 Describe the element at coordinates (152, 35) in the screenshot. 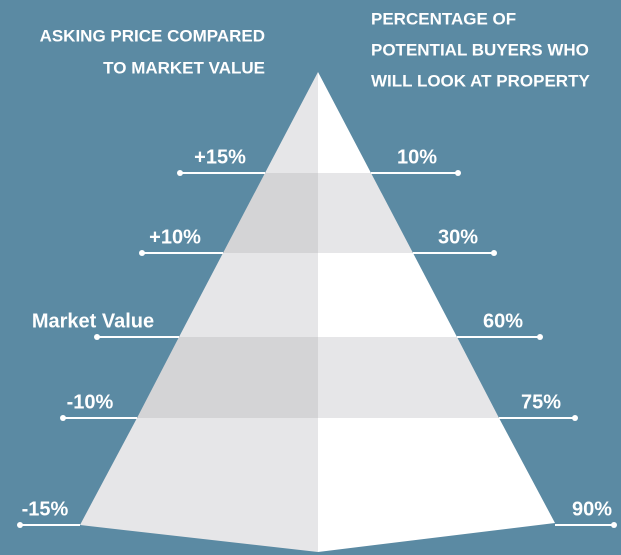

I see `left-title: ASKING PRICE COMPARED` at that location.